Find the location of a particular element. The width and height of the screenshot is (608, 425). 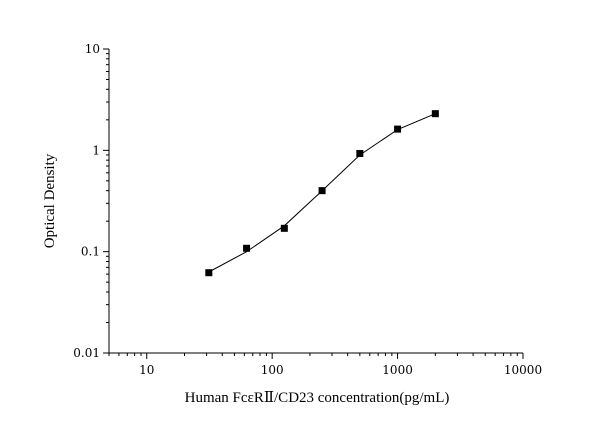

x-axis-title: Human FcεRⅡ/CD23 concentration(pg/mL) is located at coordinates (317, 398).